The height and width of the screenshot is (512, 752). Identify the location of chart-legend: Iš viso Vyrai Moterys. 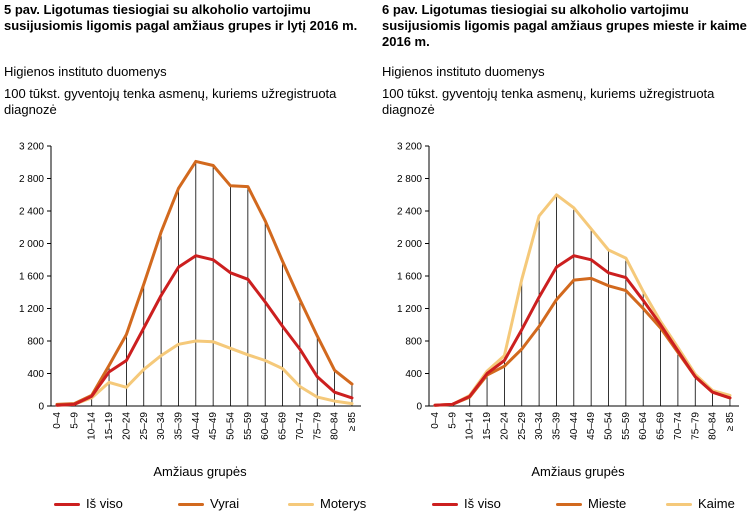
(186, 504).